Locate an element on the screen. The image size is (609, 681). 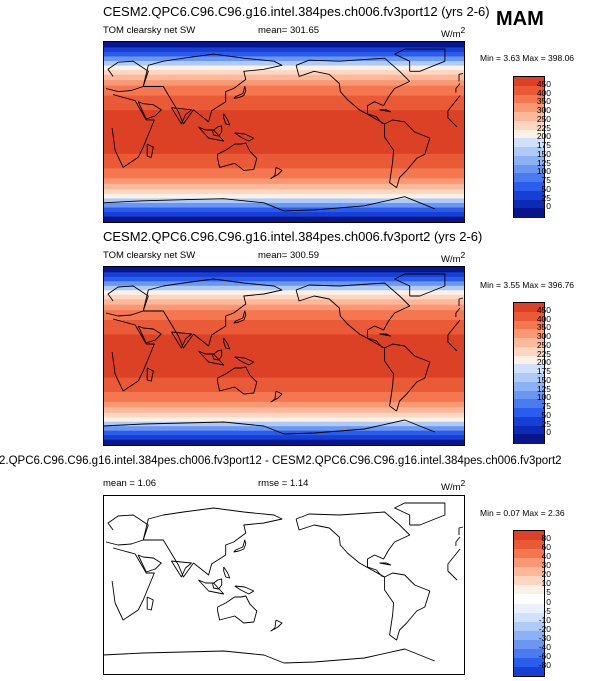
coastline-nz is located at coordinates (276, 396).